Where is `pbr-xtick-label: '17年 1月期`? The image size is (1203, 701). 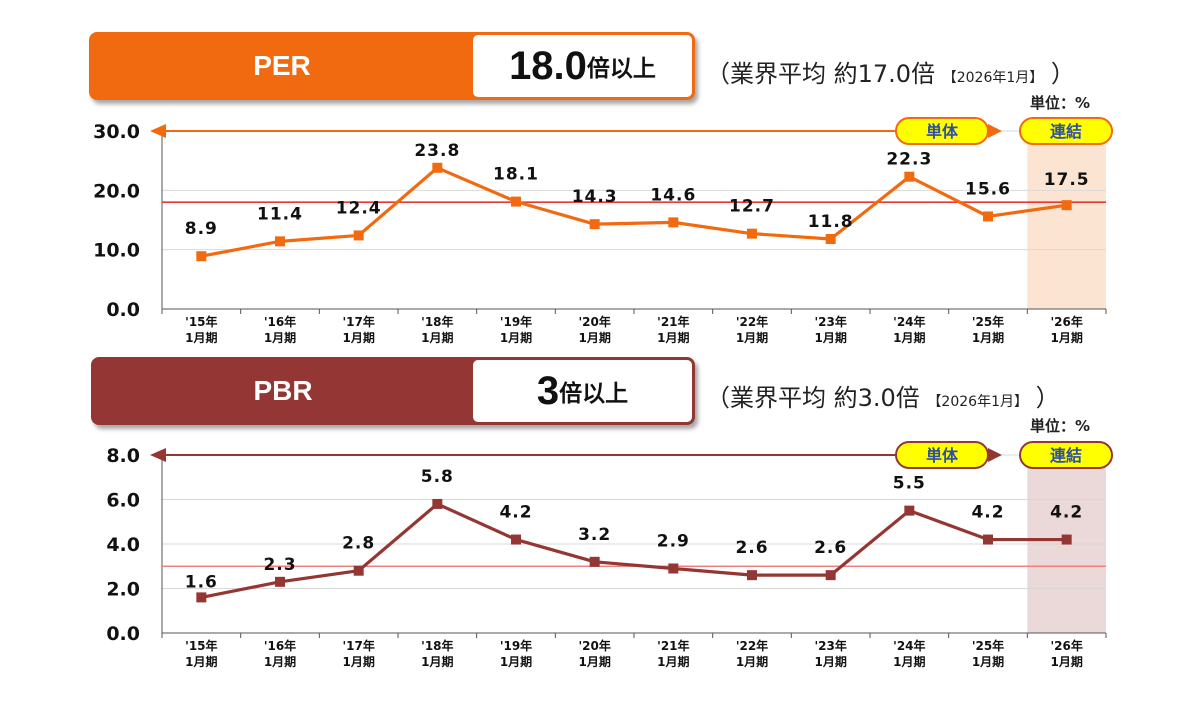
pbr-xtick-label: '17年 1月期 is located at coordinates (358, 653).